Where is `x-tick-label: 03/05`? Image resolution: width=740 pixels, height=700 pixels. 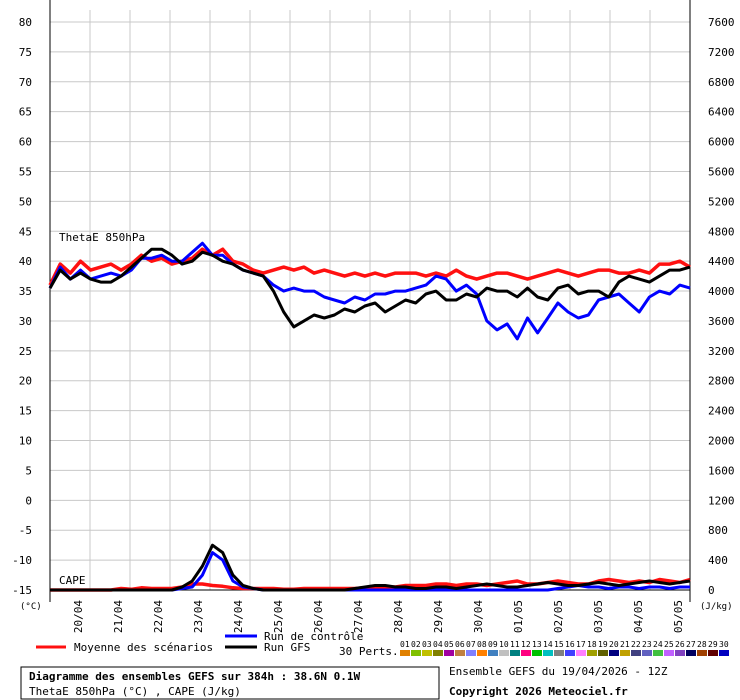 x-tick-label: 03/05 is located at coordinates (598, 616).